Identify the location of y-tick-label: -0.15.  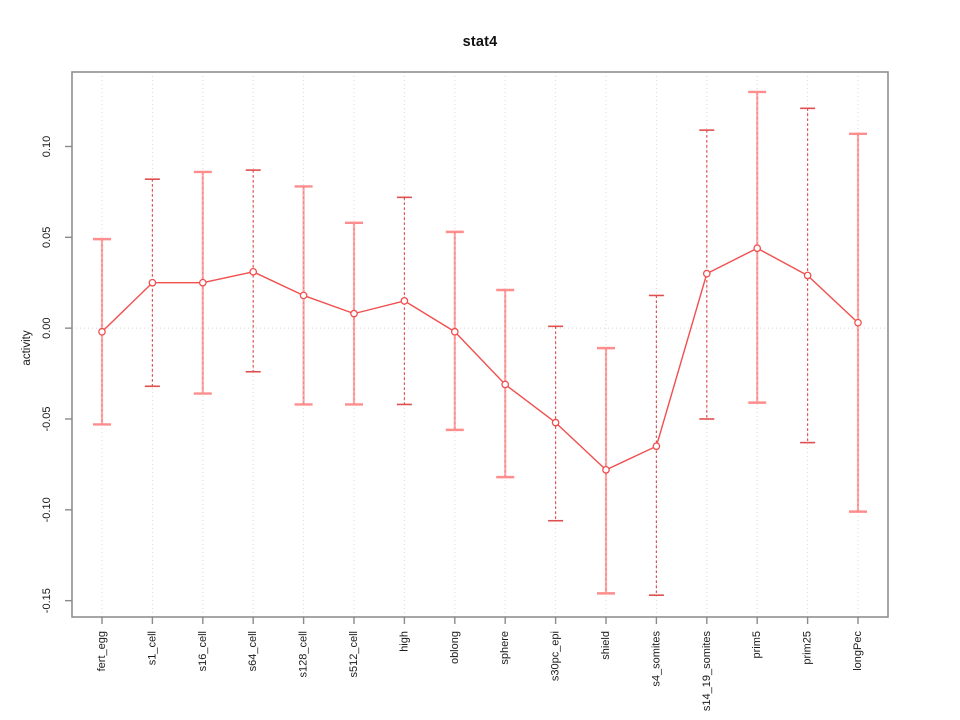
(47, 600).